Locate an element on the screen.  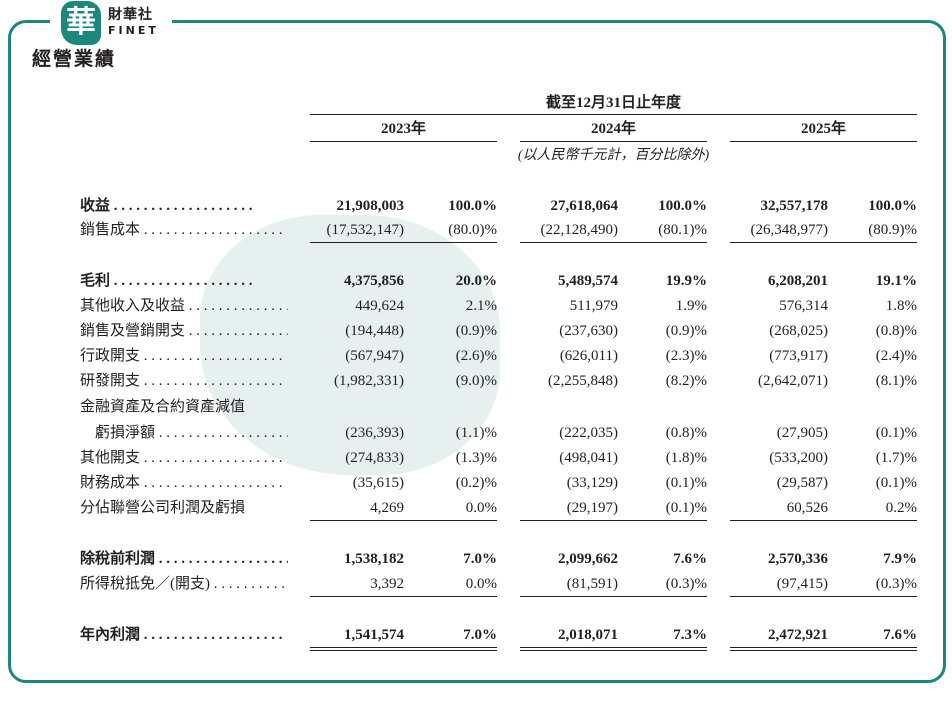
row-label: 收益 . . . . . . . . . . . . . . . . . . . is located at coordinates (166, 206).